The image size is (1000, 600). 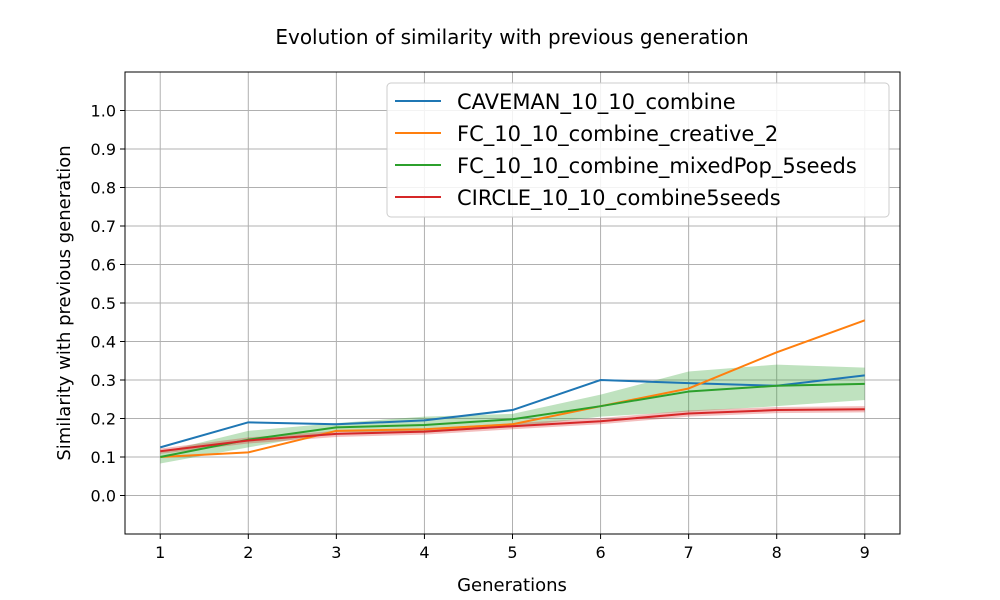 What do you see at coordinates (64, 302) in the screenshot?
I see `y-axis-label: Similarity with previous generation` at bounding box center [64, 302].